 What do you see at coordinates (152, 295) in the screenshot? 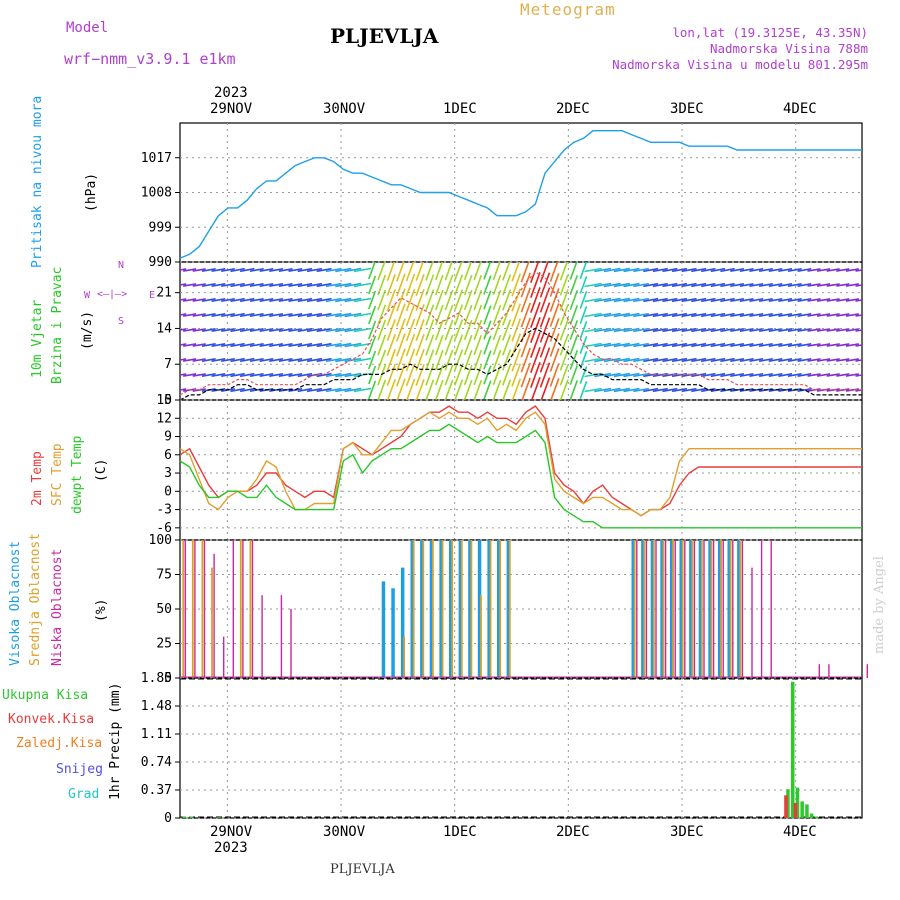
I see `wind-dir-e: E` at bounding box center [152, 295].